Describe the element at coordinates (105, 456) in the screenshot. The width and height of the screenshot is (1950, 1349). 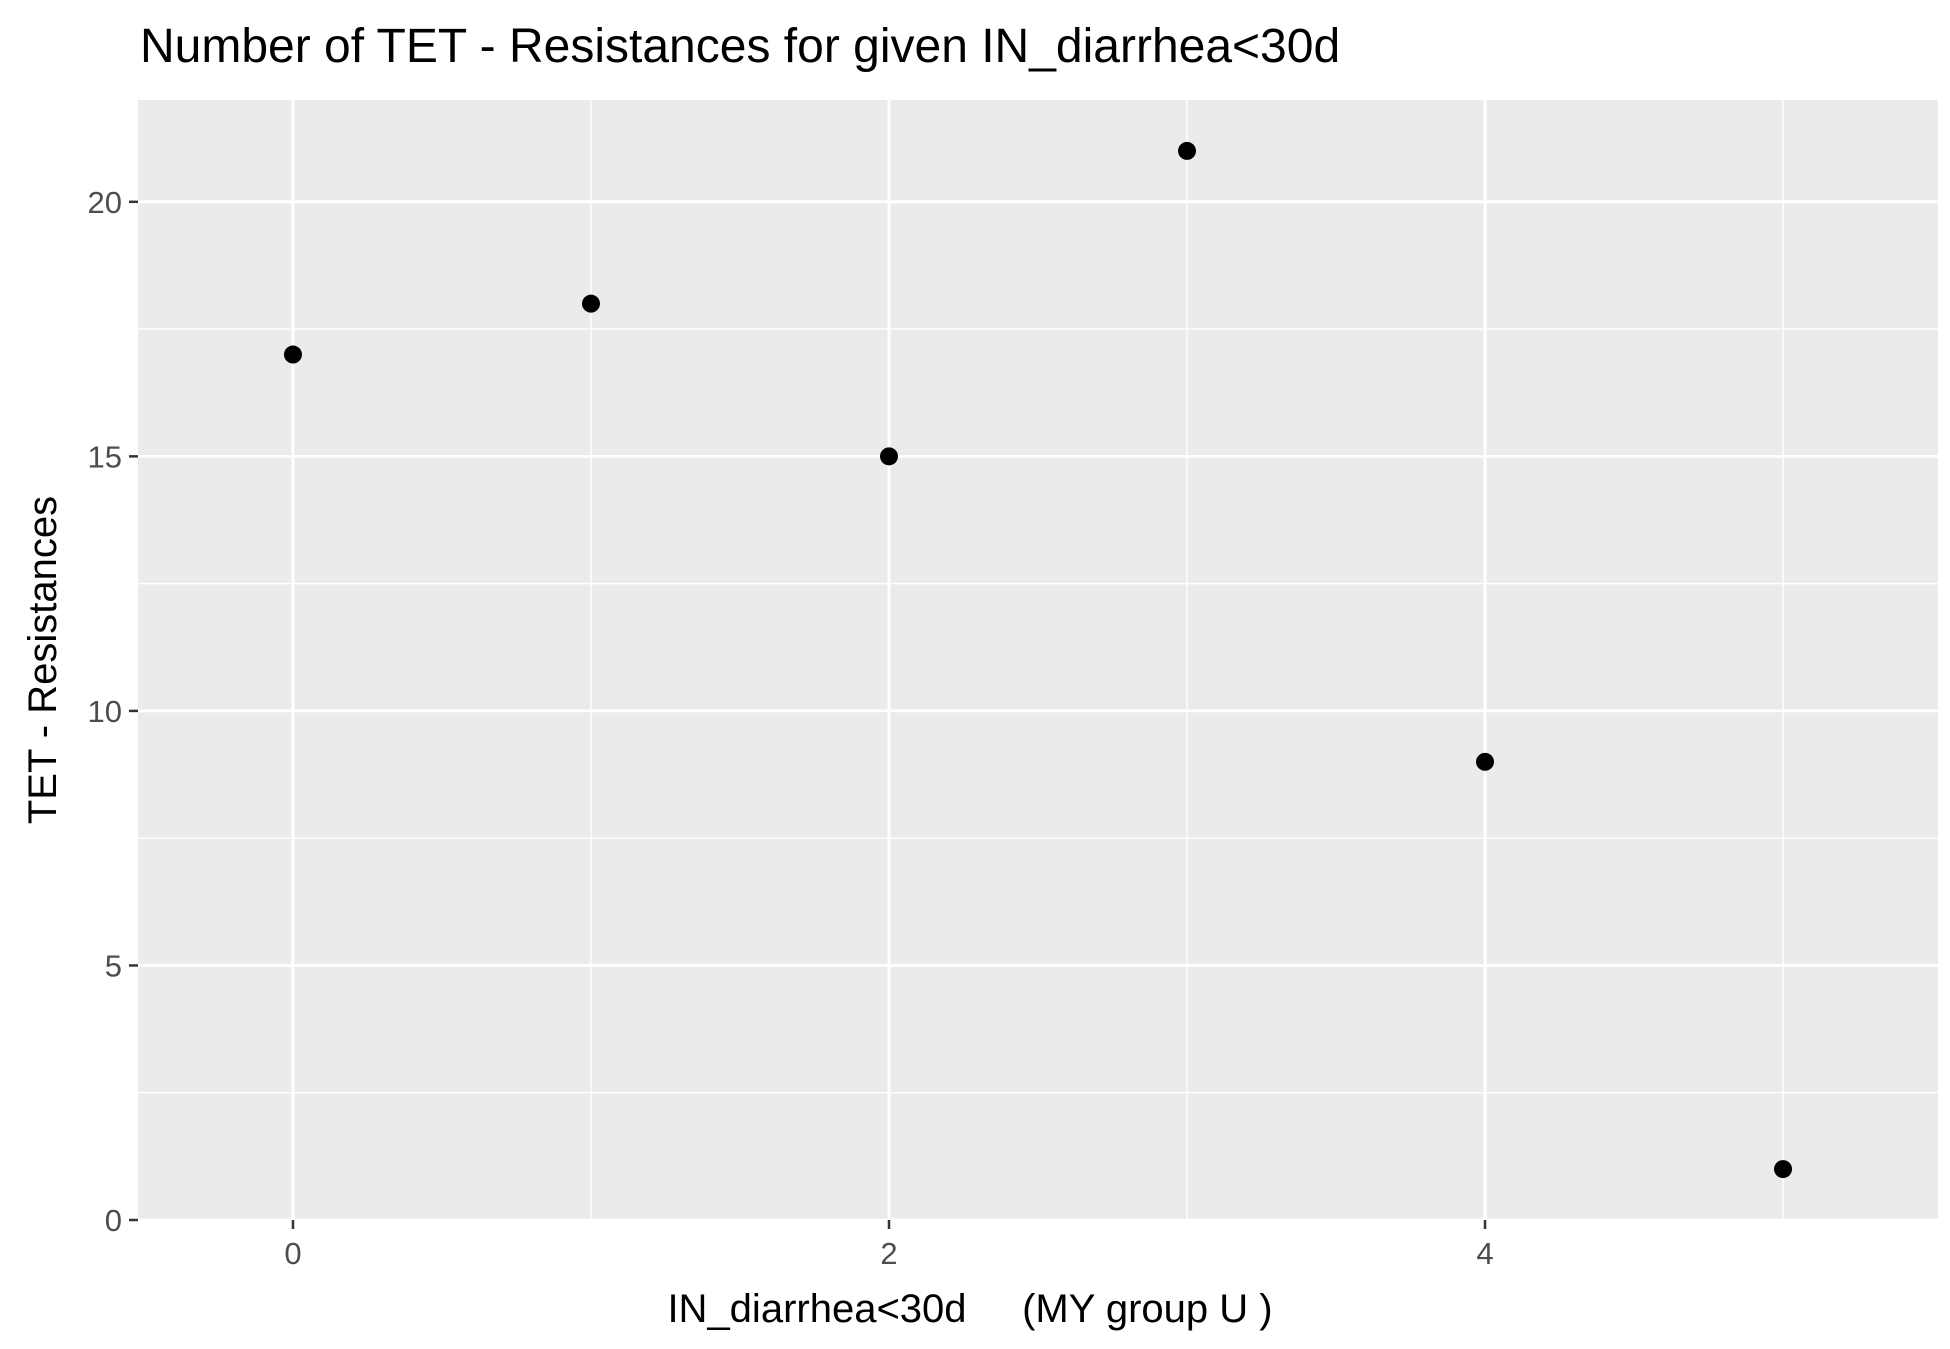
I see `y-tick-label: 15` at that location.